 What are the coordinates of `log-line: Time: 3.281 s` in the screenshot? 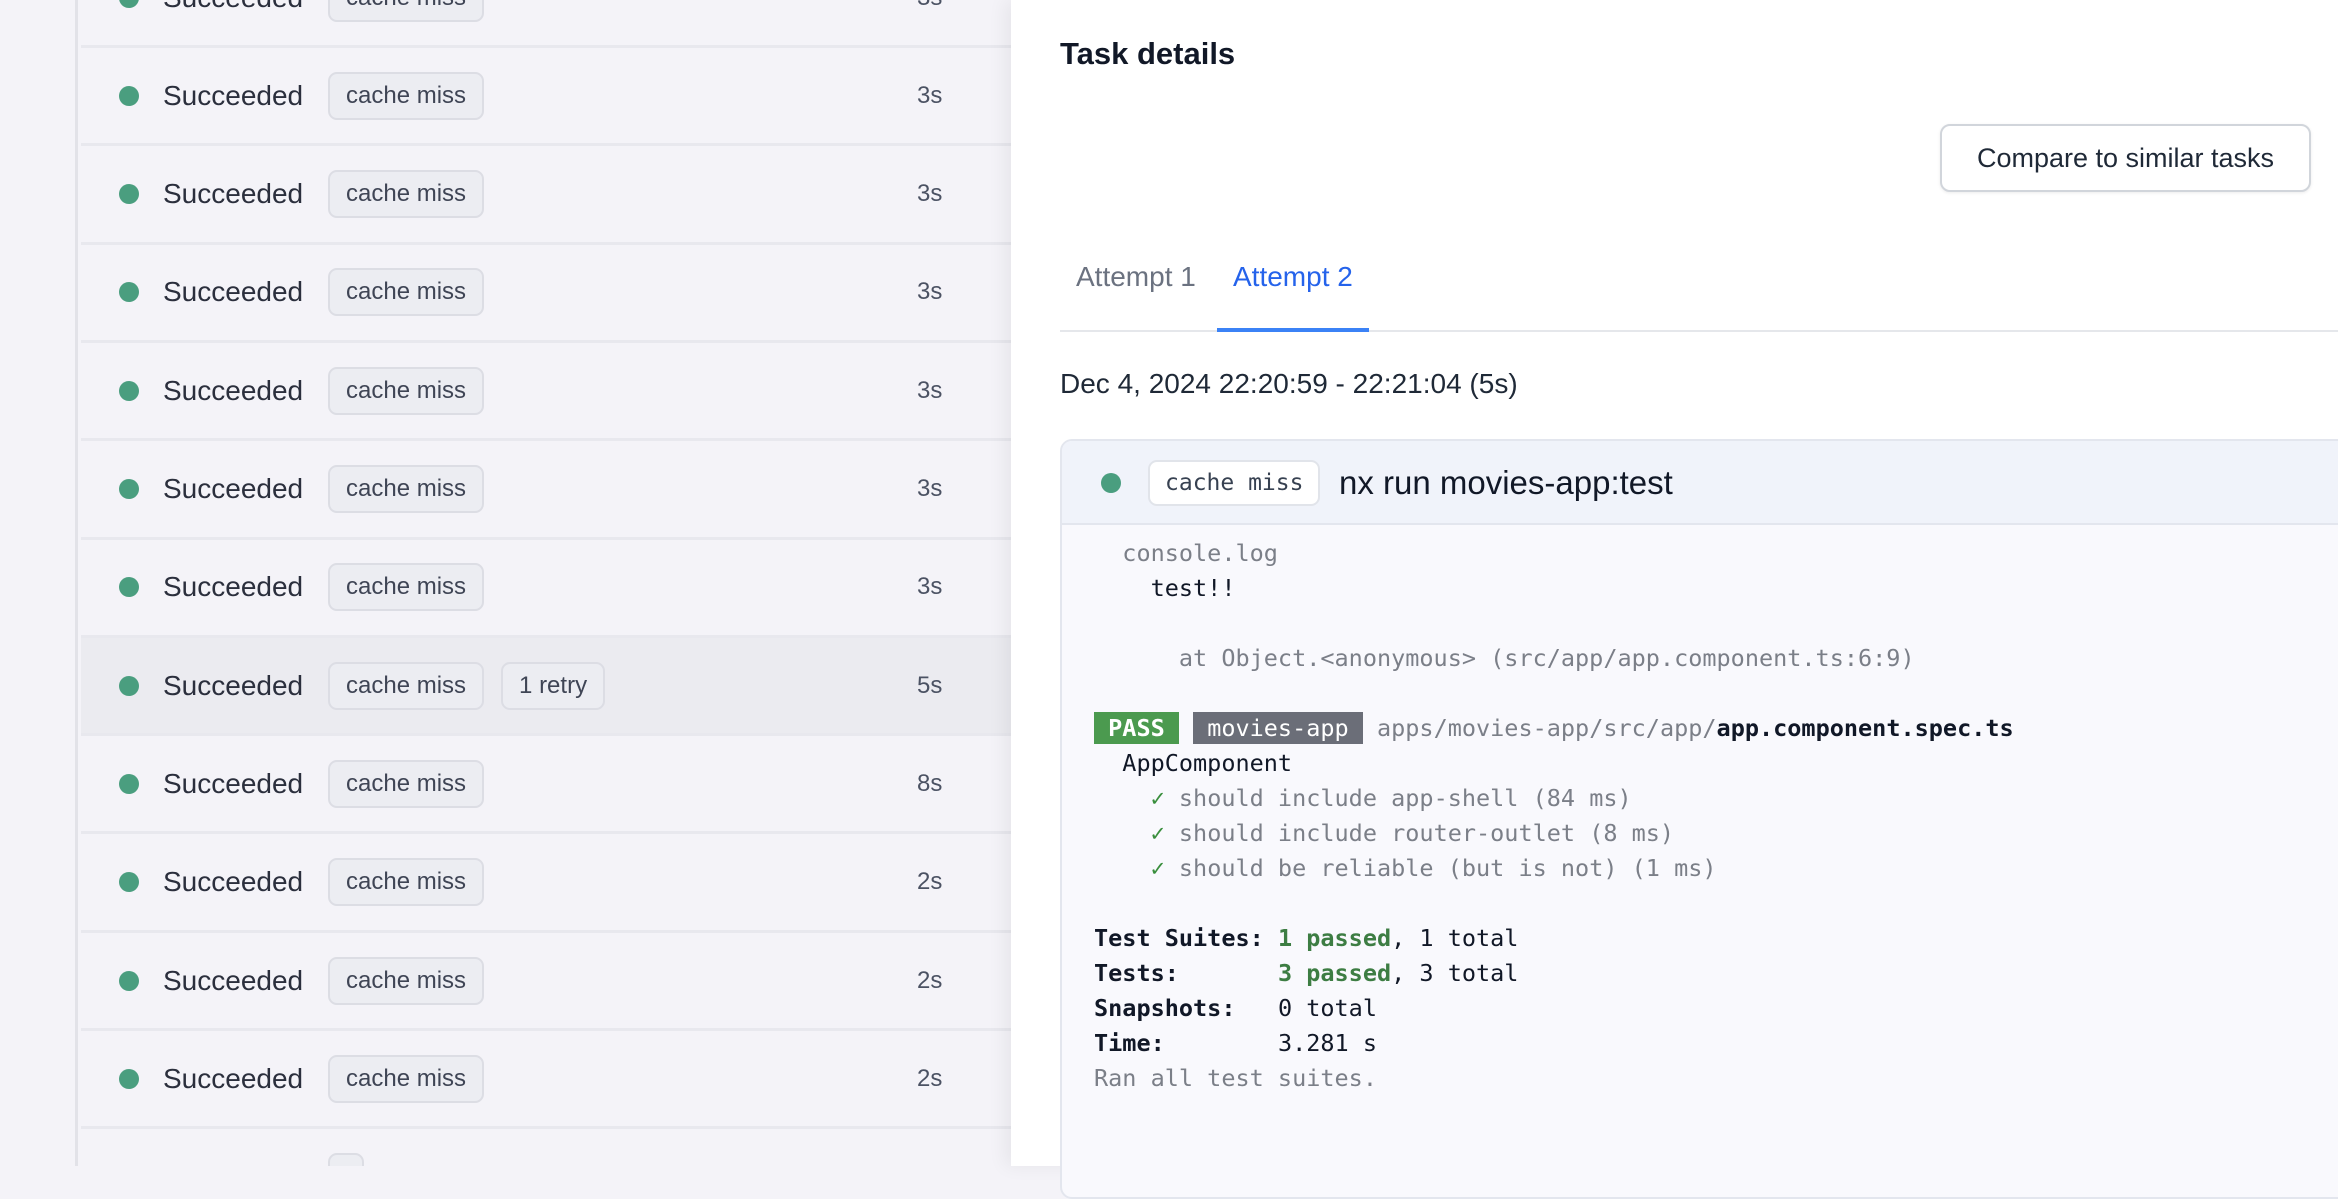 It's located at (1554, 1043).